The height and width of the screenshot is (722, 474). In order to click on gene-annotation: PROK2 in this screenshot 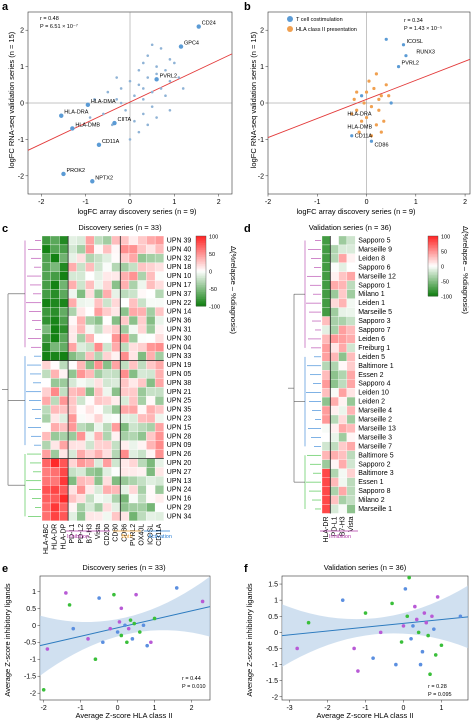, I will do `click(75, 171)`.